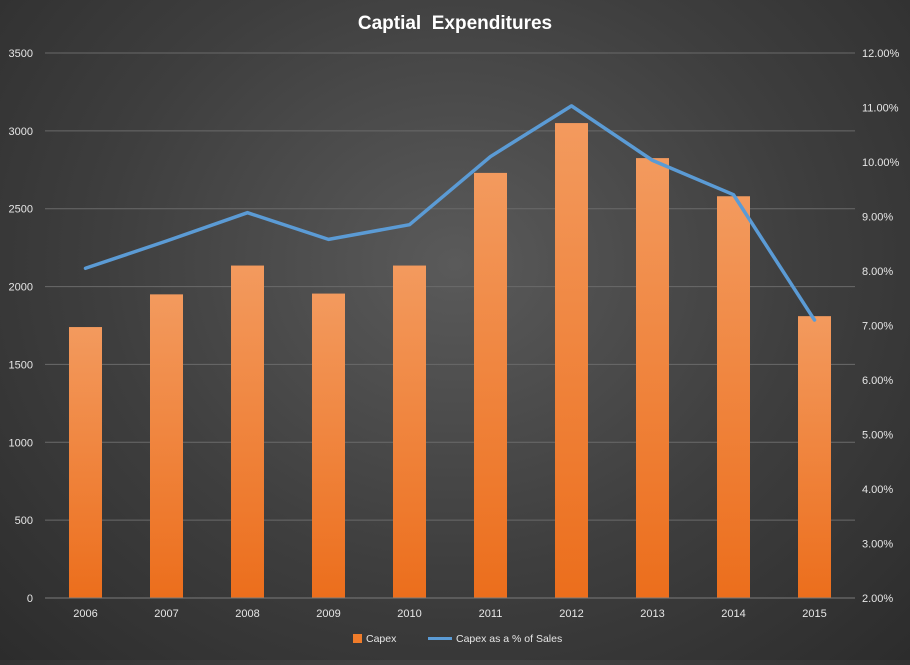  I want to click on chart-title: Captial Expenditures, so click(455, 23).